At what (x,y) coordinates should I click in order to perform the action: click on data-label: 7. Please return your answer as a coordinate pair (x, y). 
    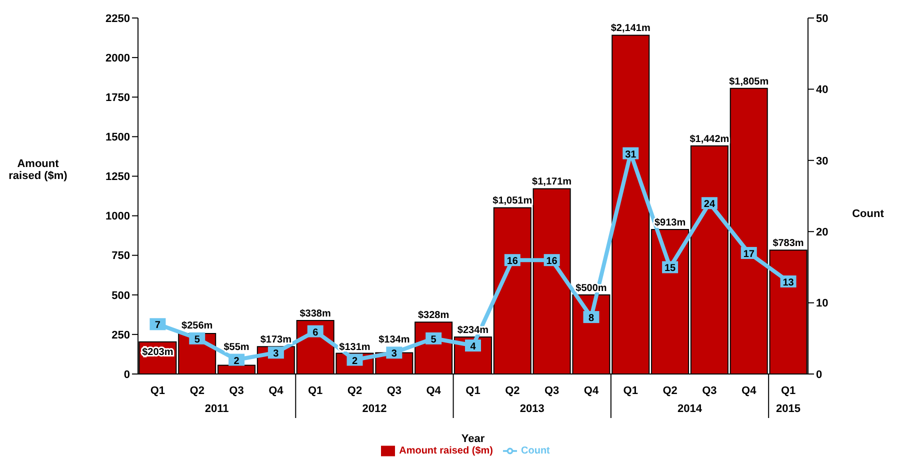
    Looking at the image, I should click on (157, 326).